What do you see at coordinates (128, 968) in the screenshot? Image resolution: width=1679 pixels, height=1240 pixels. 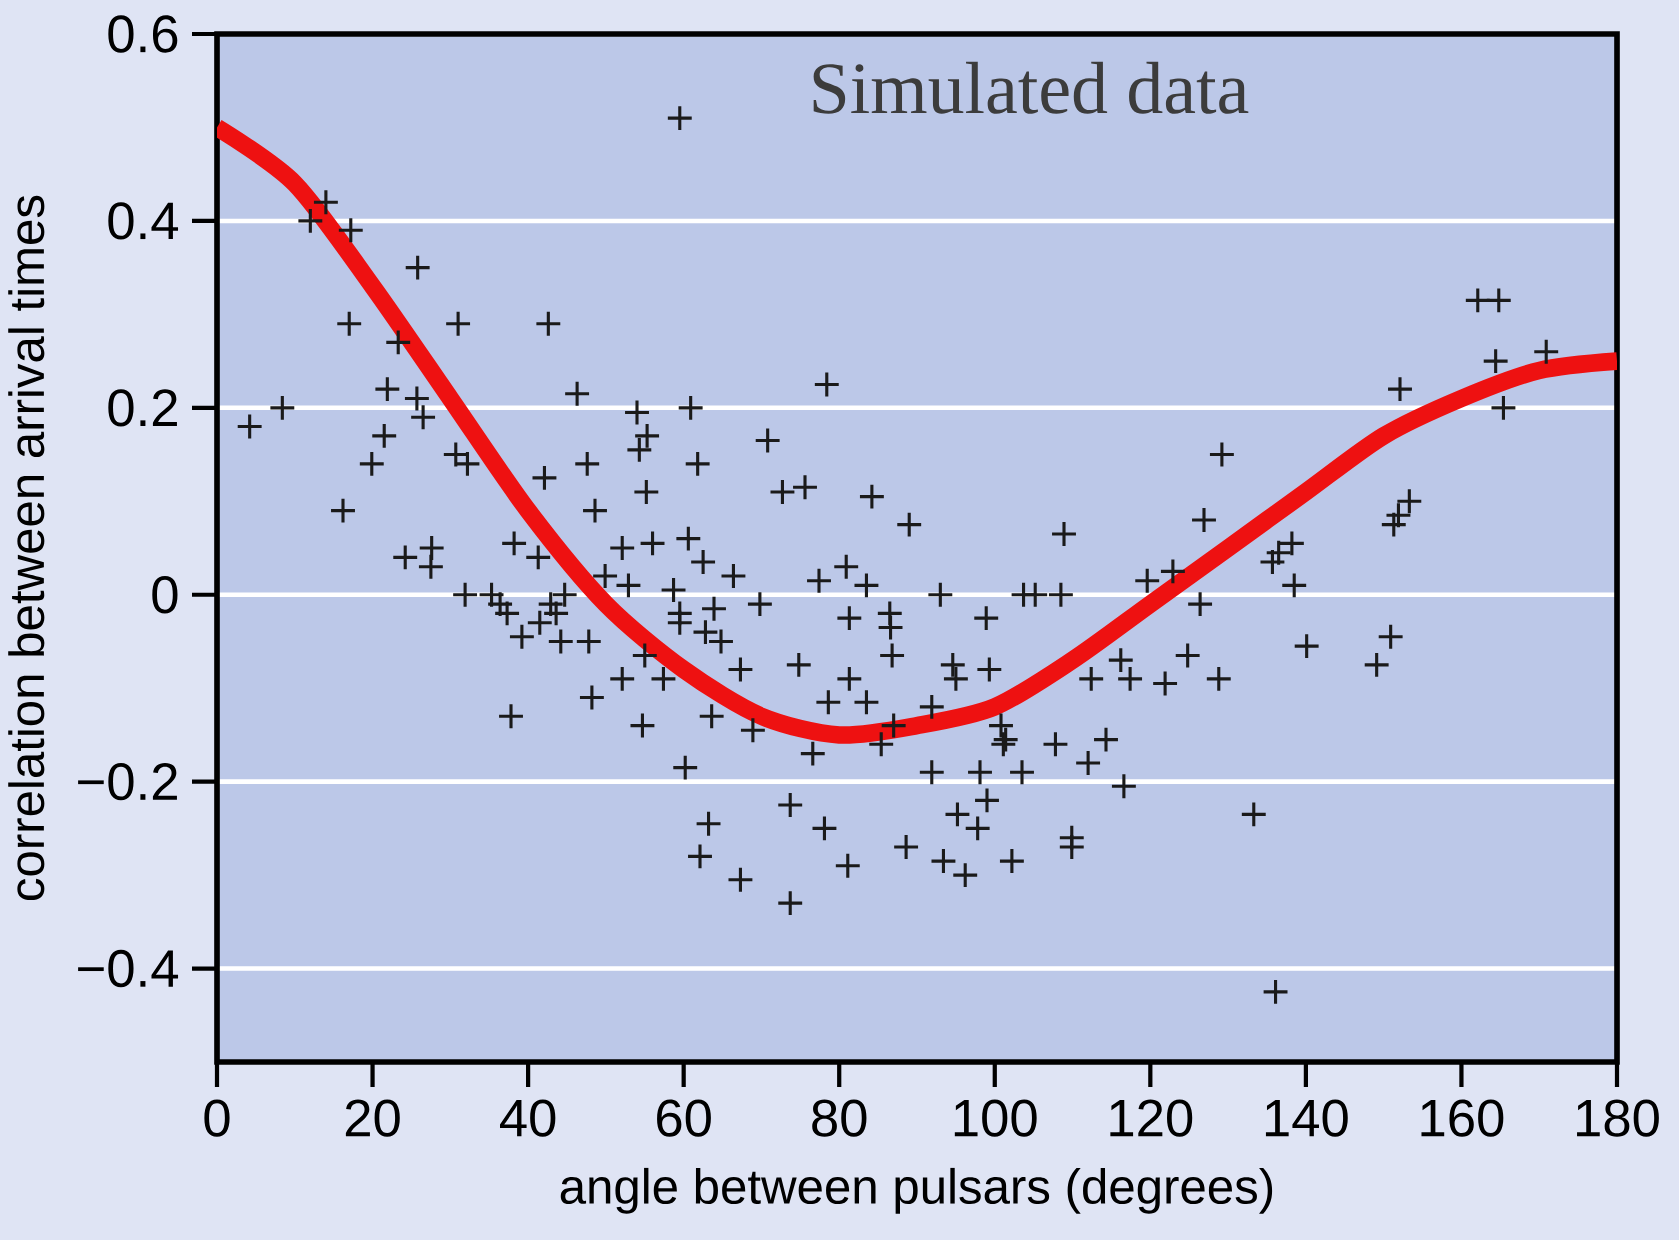 I see `y-tick-label: −0.4` at bounding box center [128, 968].